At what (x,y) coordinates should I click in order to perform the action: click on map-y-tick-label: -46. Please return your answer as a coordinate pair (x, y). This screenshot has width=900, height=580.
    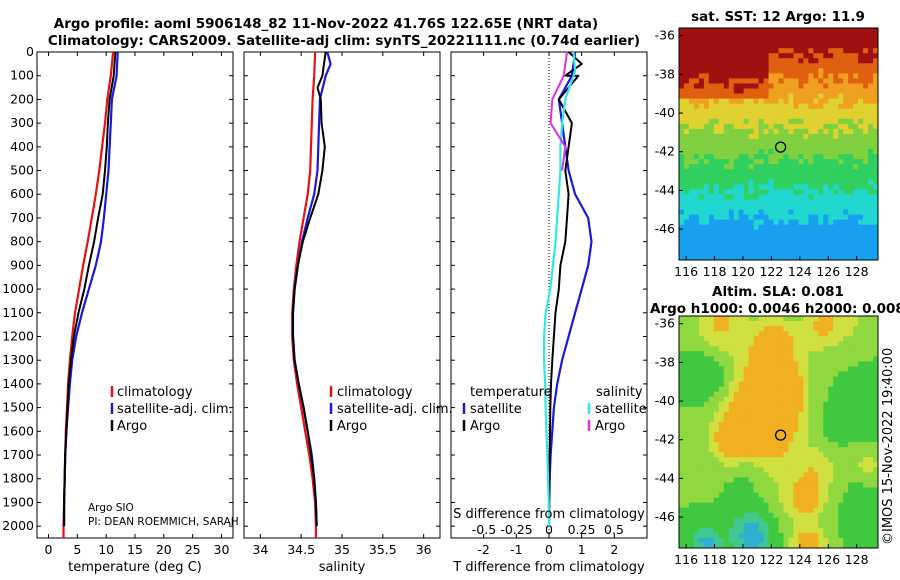
    Looking at the image, I should click on (665, 516).